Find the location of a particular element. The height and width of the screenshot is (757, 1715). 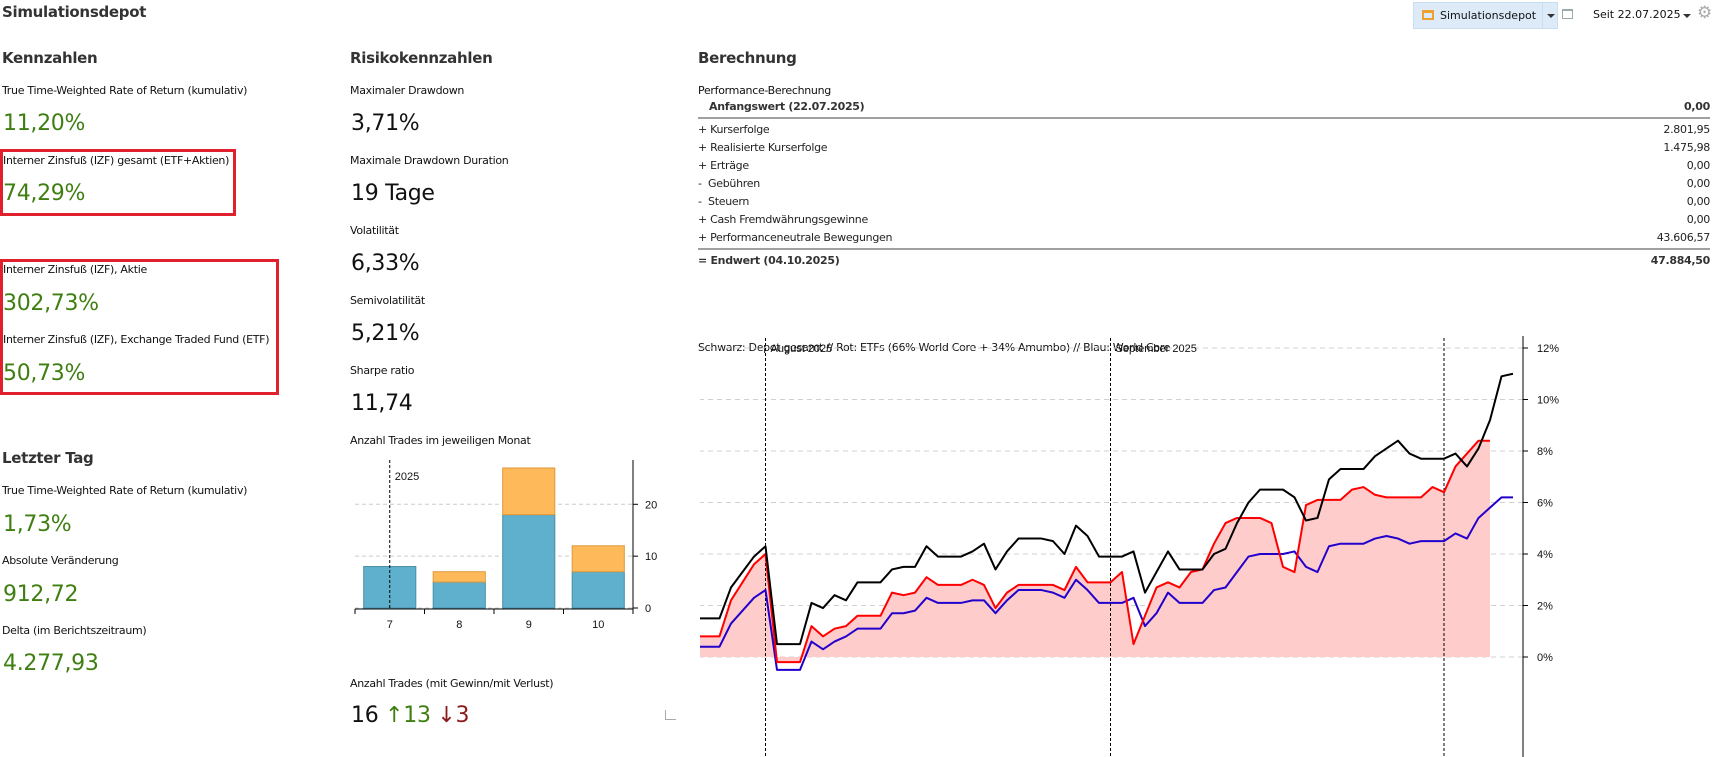

izf-etf-value: 50,73% is located at coordinates (44, 373).